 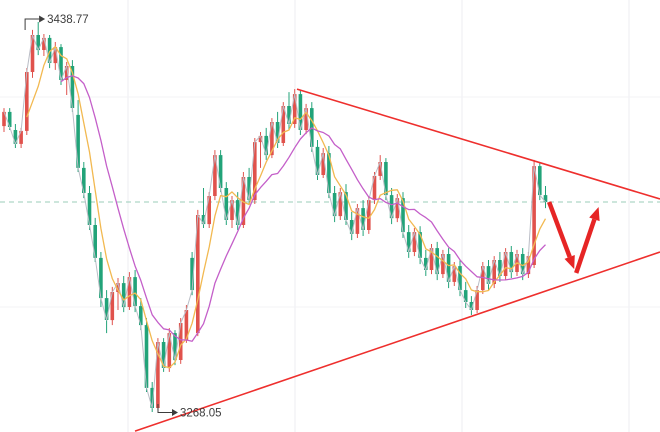 What do you see at coordinates (559, 229) in the screenshot?
I see `down-leg-arrow-shaft` at bounding box center [559, 229].